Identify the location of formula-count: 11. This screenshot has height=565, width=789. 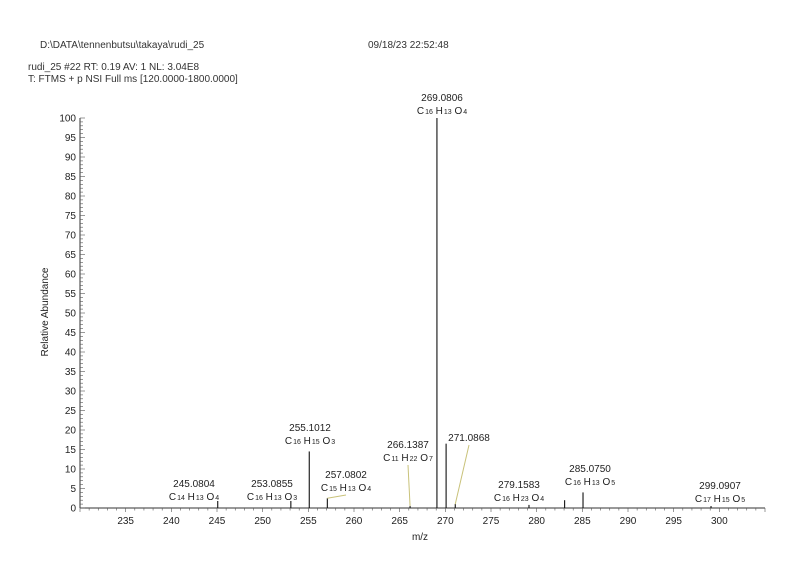
(394, 459).